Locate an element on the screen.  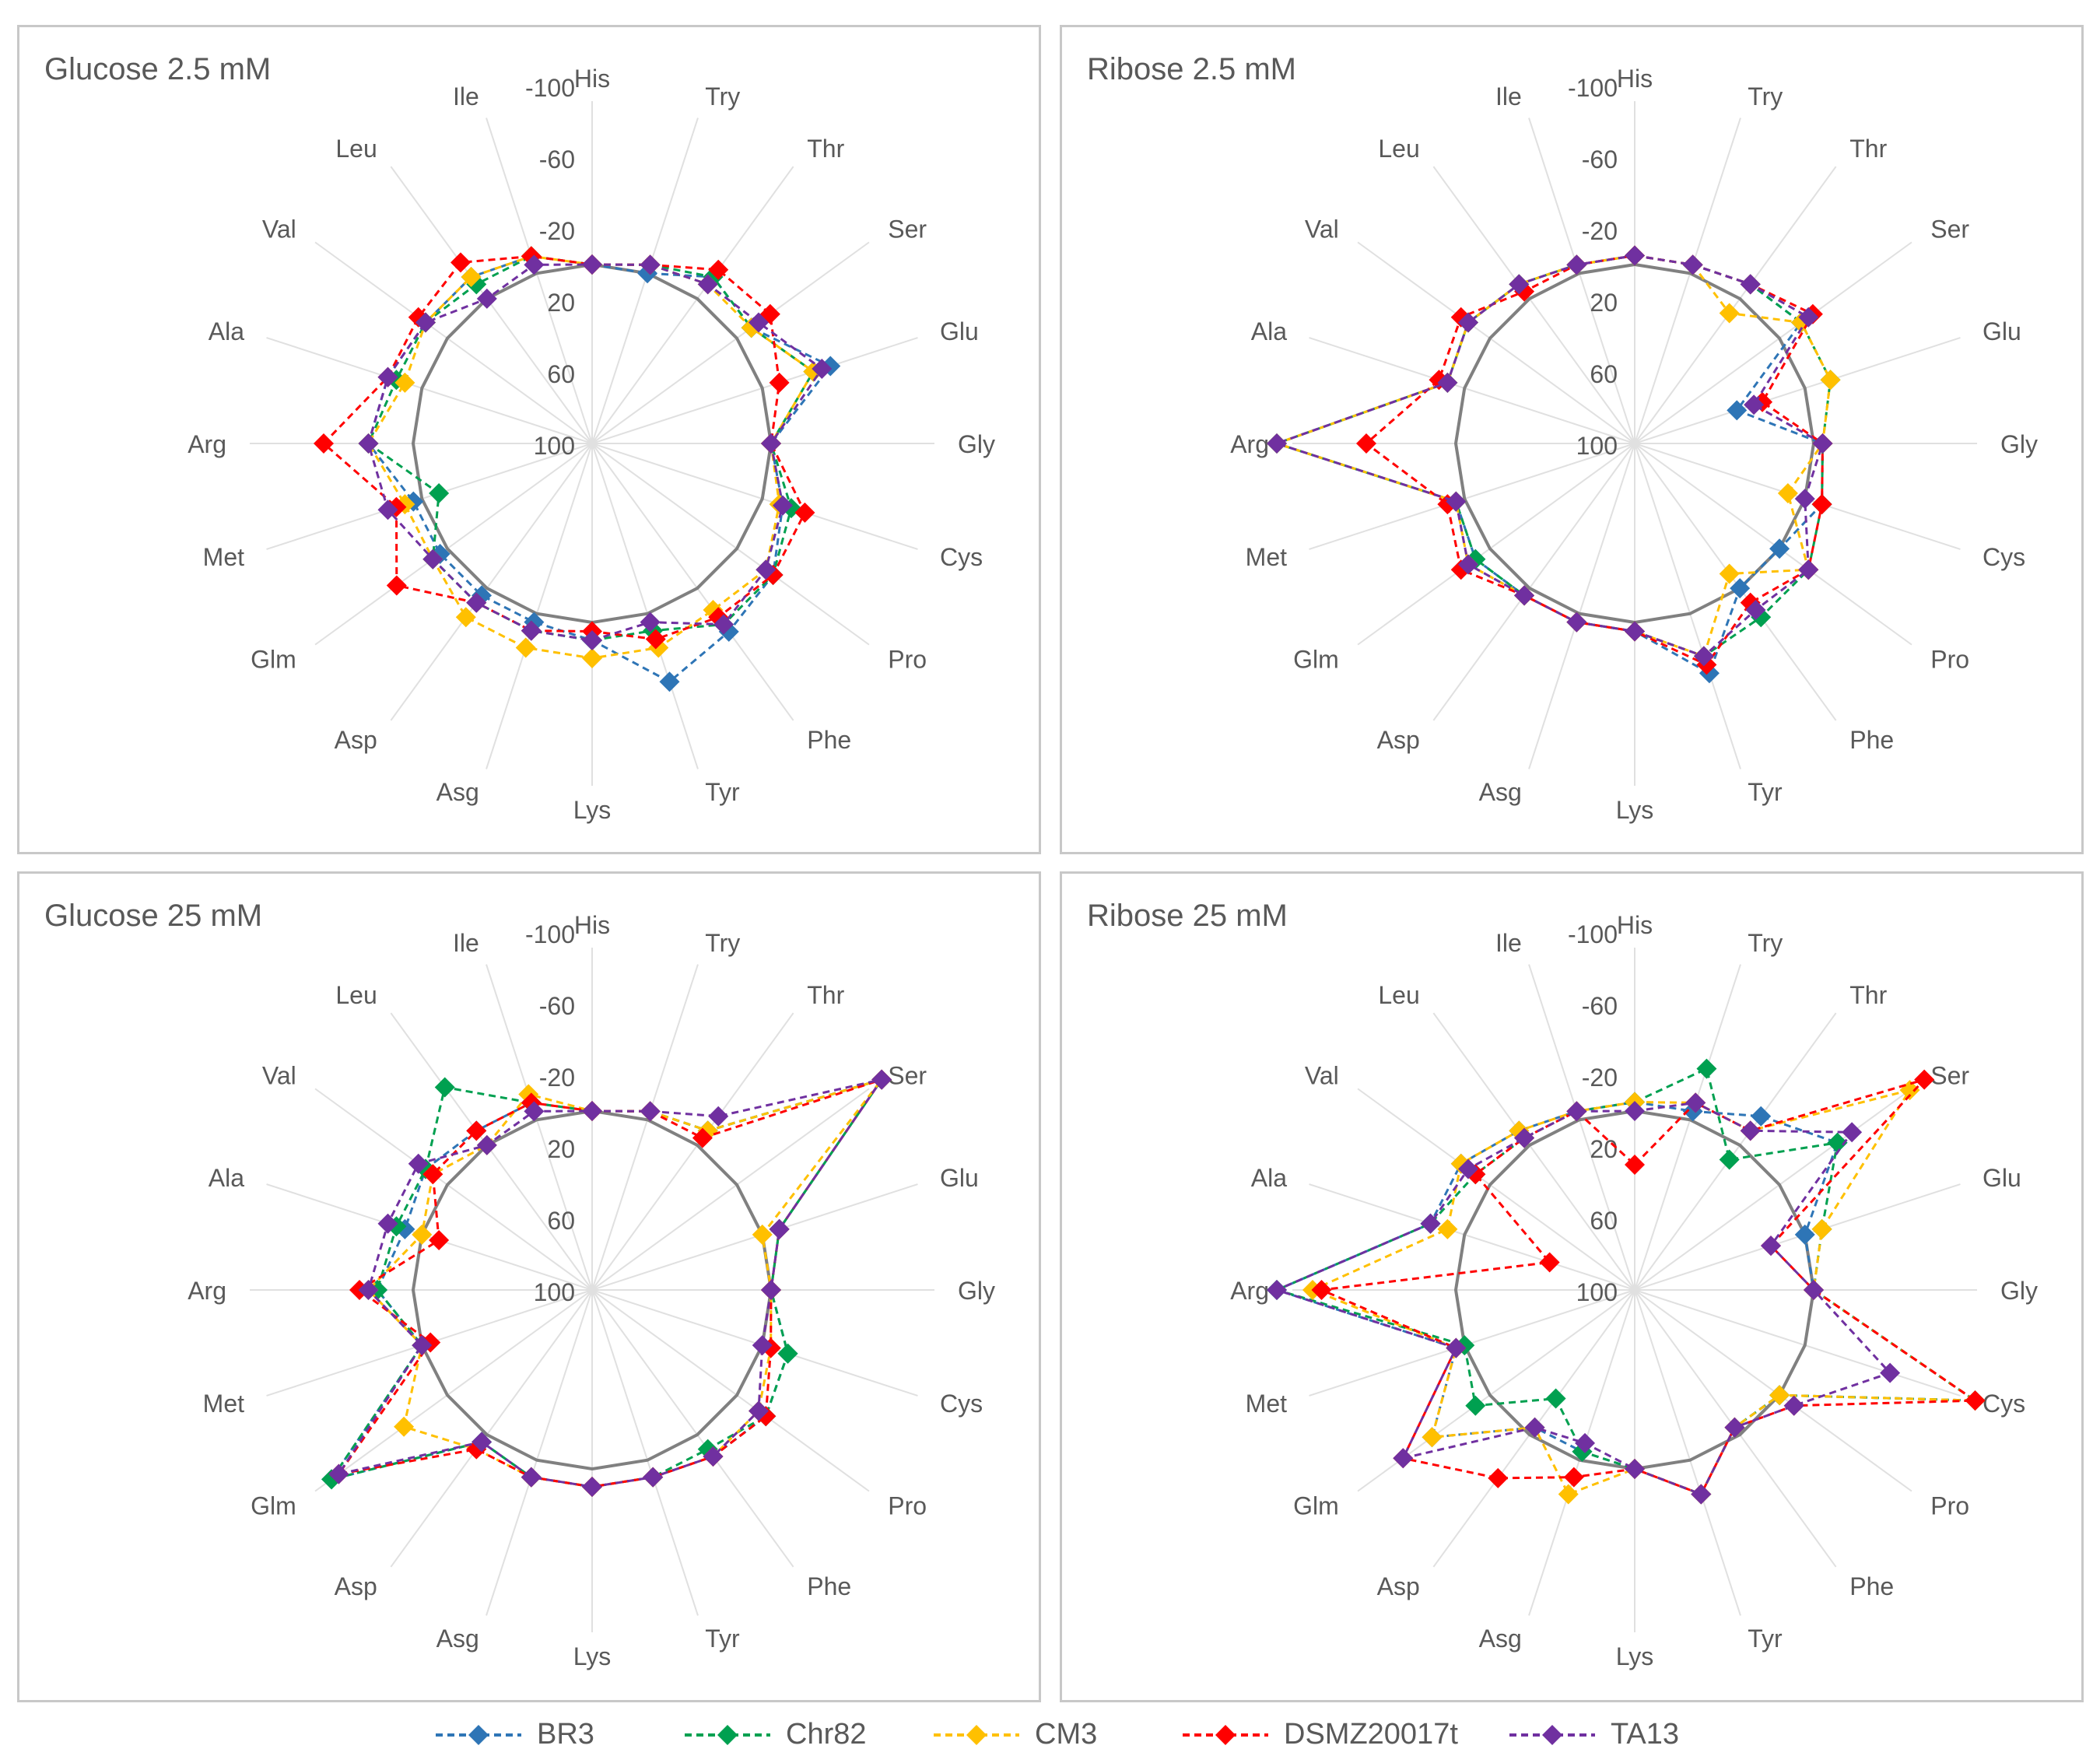
category-label: His is located at coordinates (592, 925).